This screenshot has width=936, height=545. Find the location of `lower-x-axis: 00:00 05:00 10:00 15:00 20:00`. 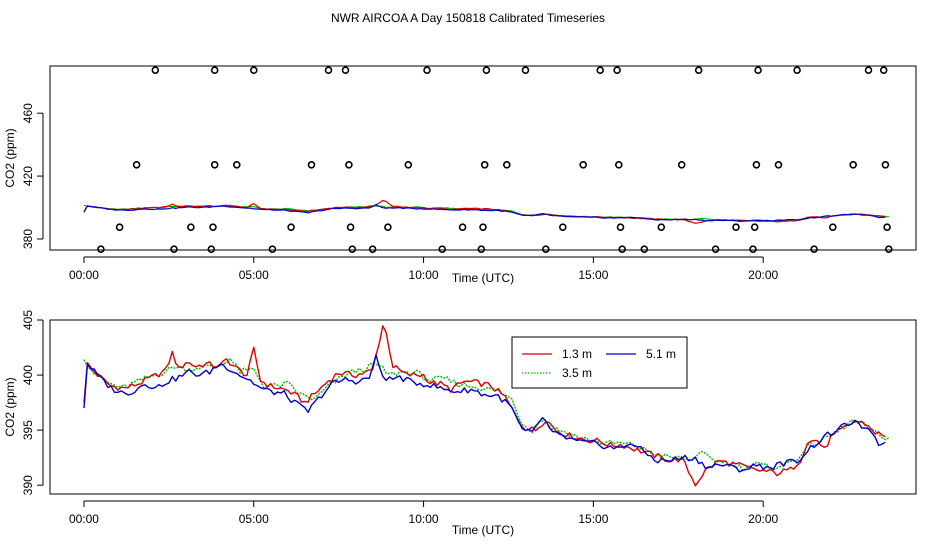

lower-x-axis: 00:00 05:00 10:00 15:00 20:00 is located at coordinates (424, 513).